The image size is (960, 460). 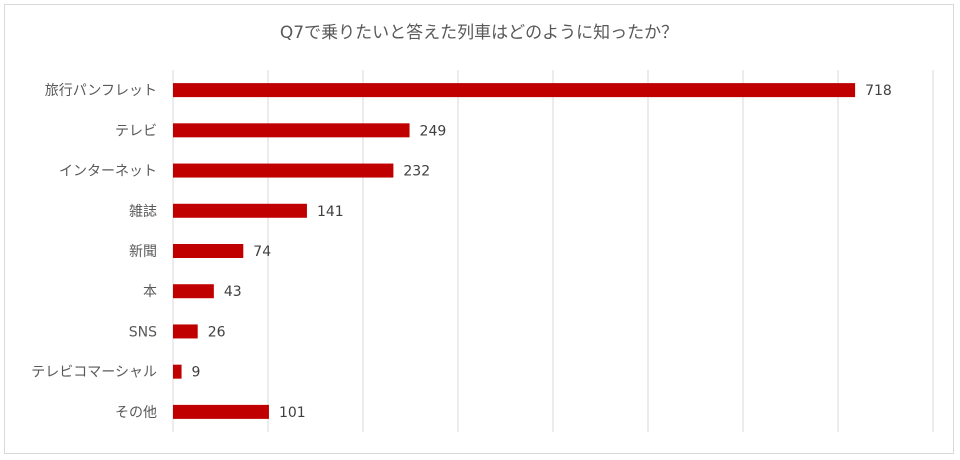 I want to click on data-label: 141, so click(x=330, y=212).